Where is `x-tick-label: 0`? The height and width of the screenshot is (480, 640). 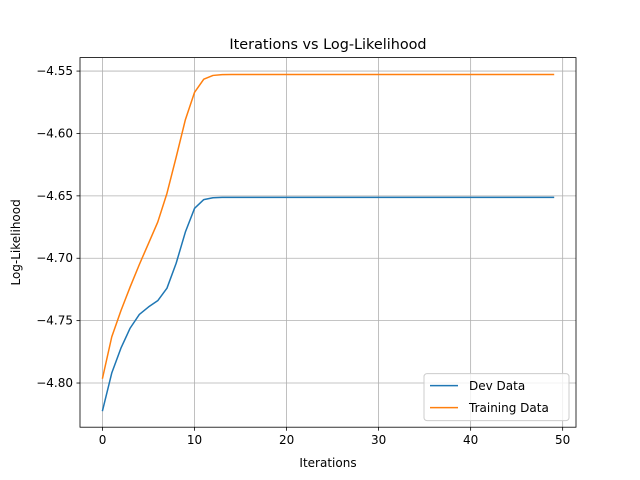
x-tick-label: 0 is located at coordinates (103, 440).